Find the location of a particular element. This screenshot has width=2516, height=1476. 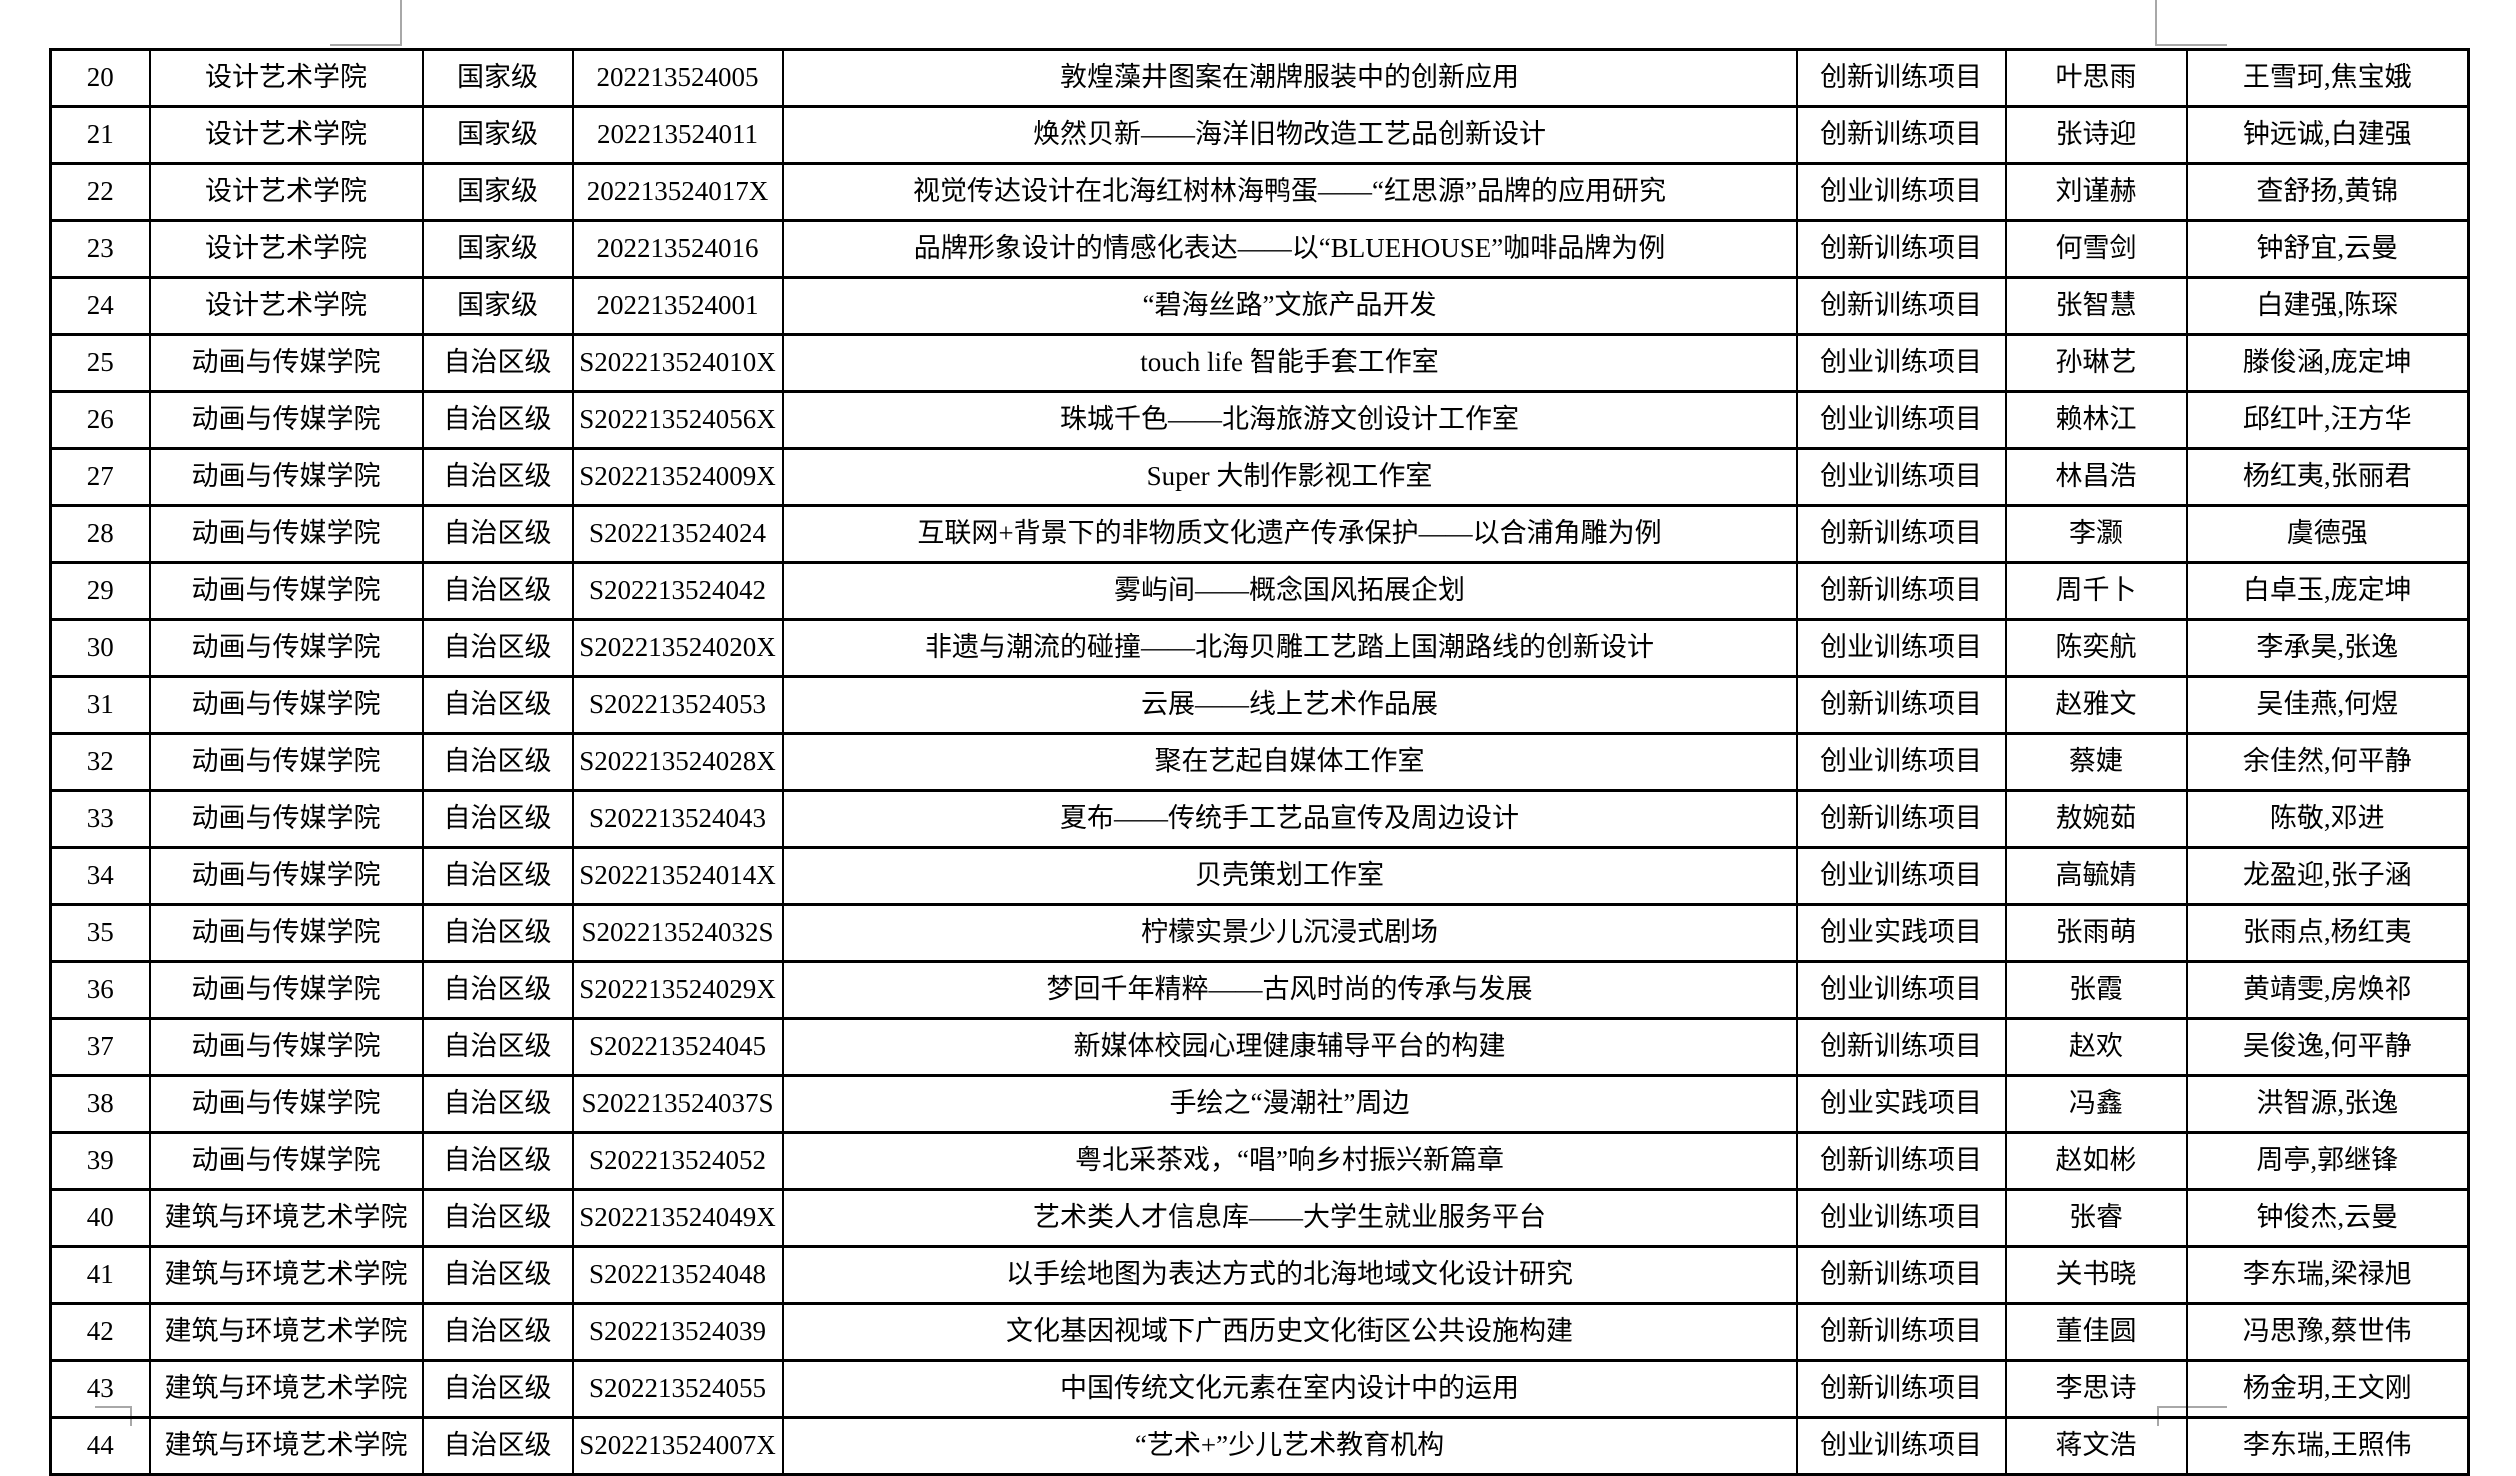

cell-no: 44 is located at coordinates (100, 1446).